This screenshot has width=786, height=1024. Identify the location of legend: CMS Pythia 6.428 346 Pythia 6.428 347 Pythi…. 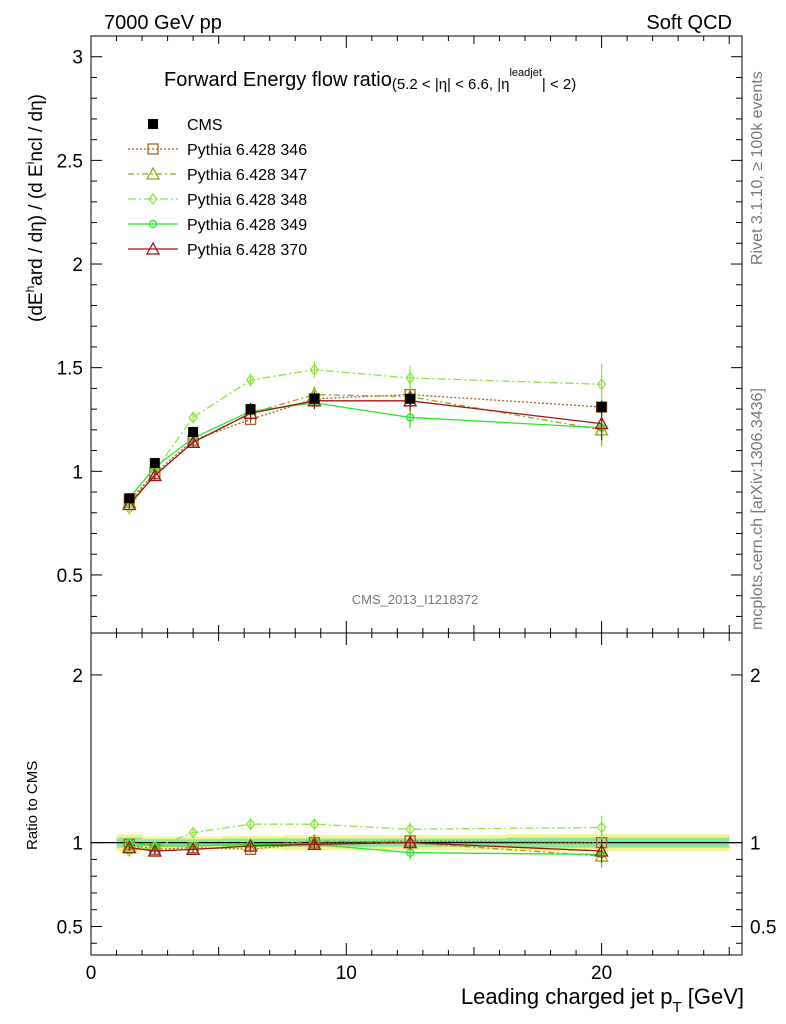
(217, 188).